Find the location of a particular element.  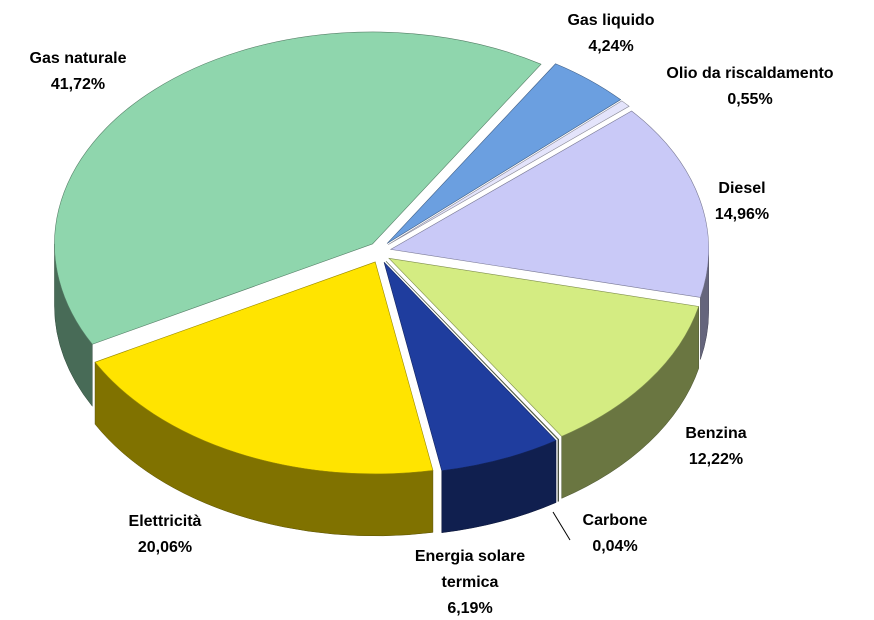

slice-side is located at coordinates (558, 470).